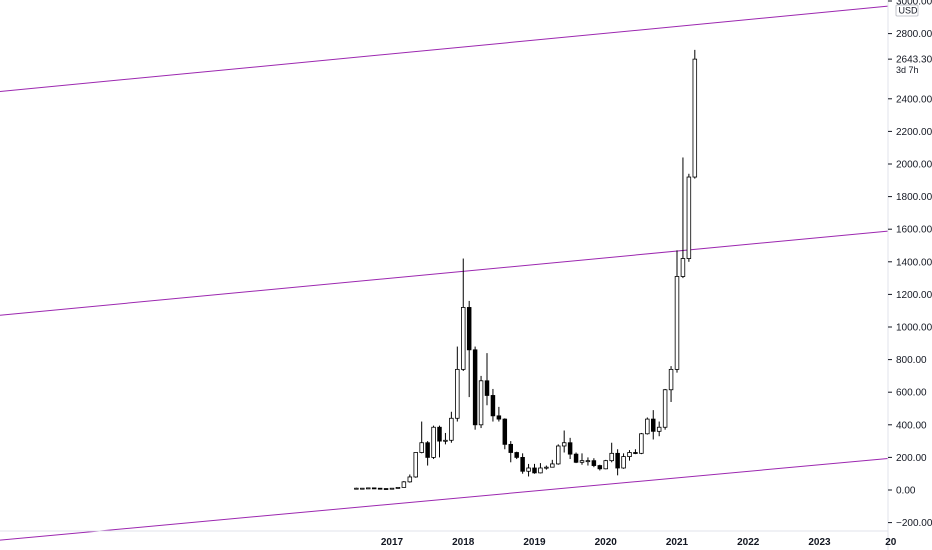  What do you see at coordinates (392, 542) in the screenshot?
I see `time-tick-label: 2017` at bounding box center [392, 542].